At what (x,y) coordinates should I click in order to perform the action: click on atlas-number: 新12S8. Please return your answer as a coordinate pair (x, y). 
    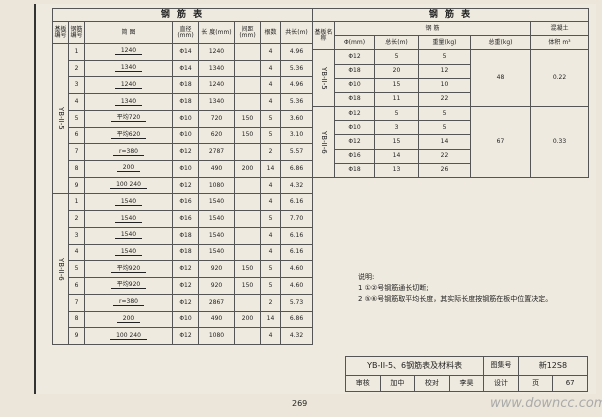
    Looking at the image, I should click on (553, 366).